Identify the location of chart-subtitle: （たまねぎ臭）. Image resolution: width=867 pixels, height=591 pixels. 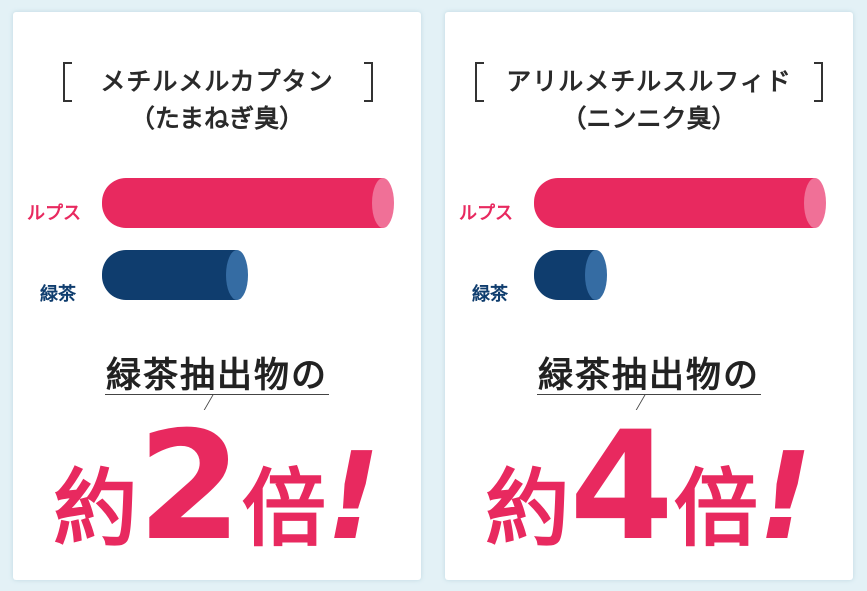
(217, 118).